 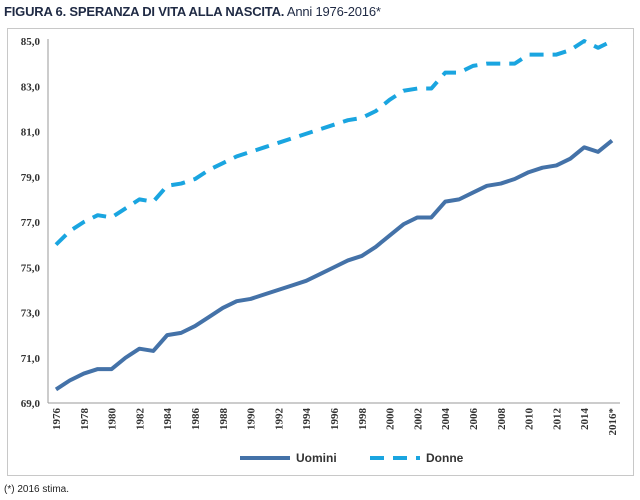 What do you see at coordinates (31, 223) in the screenshot?
I see `y-tick-label: 77,0` at bounding box center [31, 223].